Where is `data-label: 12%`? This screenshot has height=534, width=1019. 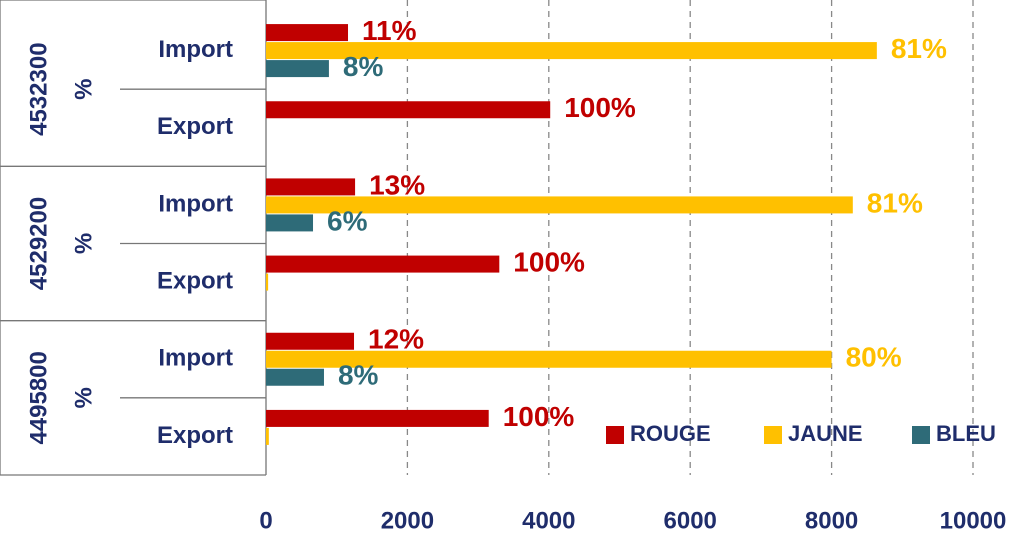 data-label: 12% is located at coordinates (396, 339).